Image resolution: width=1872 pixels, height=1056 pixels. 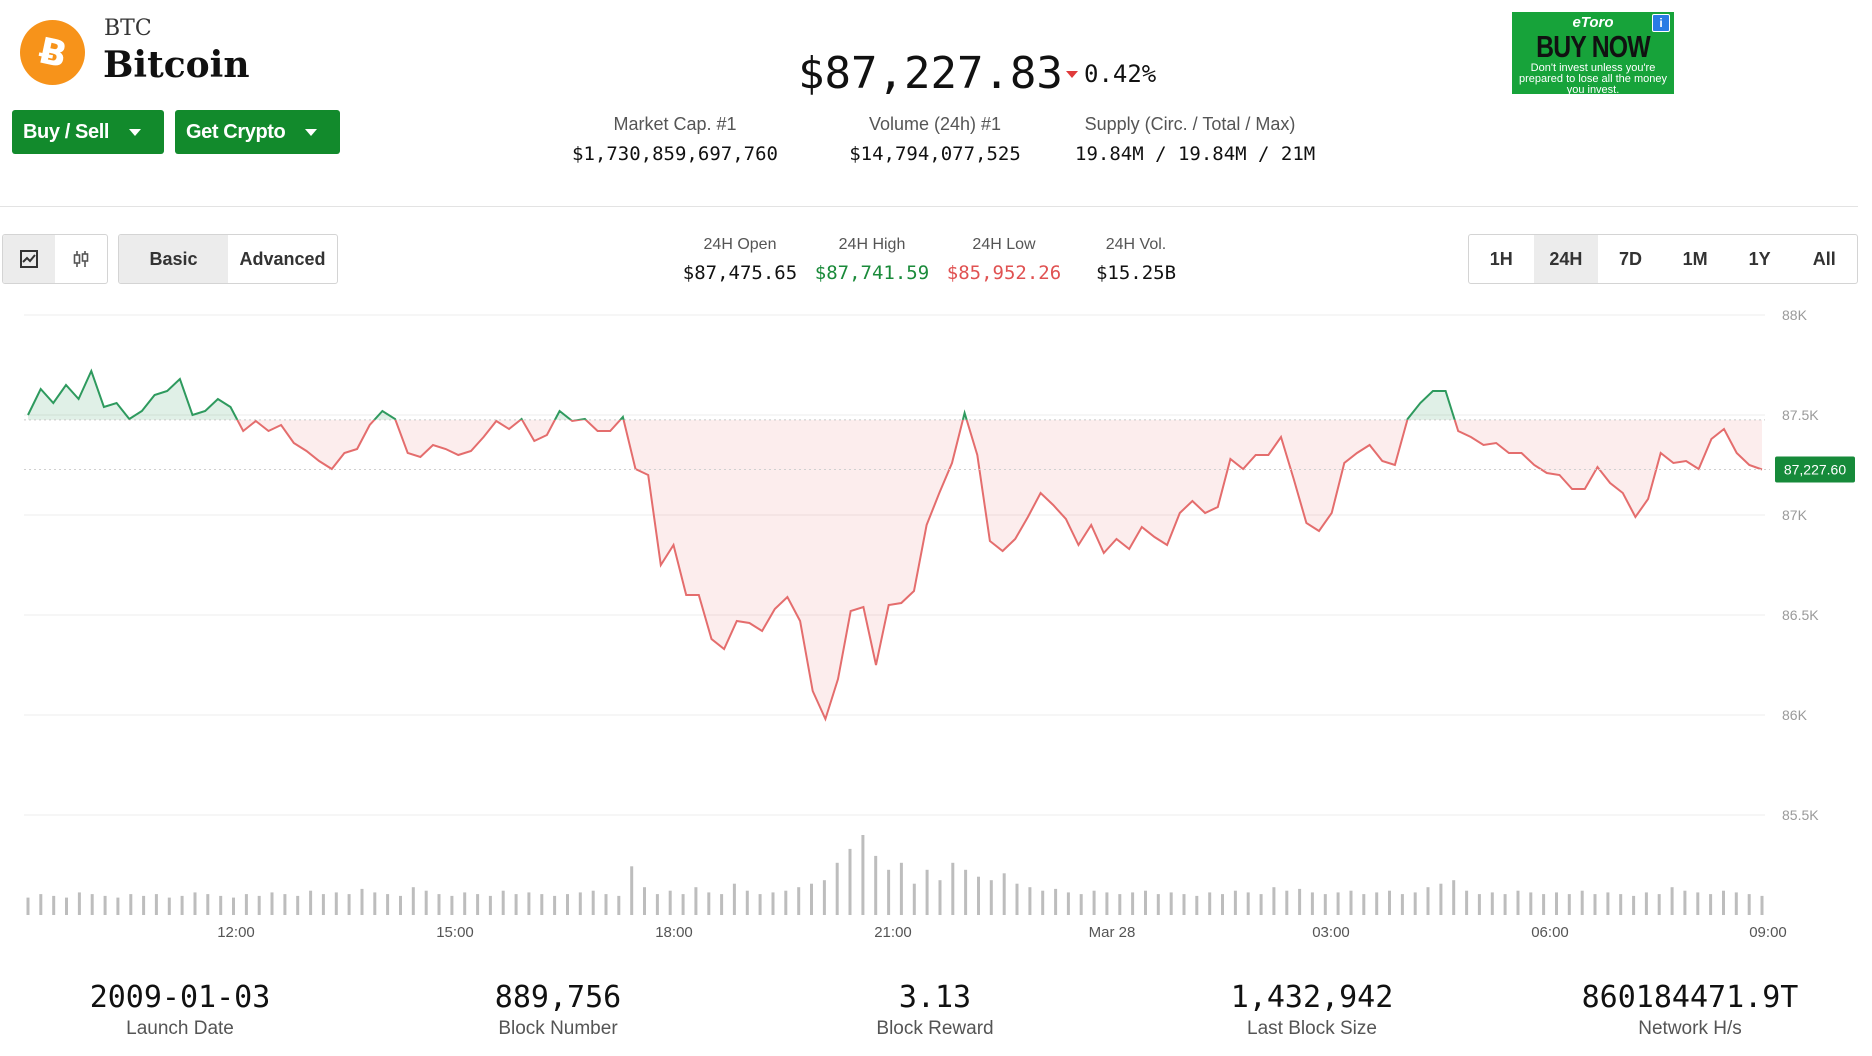 What do you see at coordinates (1795, 715) in the screenshot?
I see `y-tick-label: 86K` at bounding box center [1795, 715].